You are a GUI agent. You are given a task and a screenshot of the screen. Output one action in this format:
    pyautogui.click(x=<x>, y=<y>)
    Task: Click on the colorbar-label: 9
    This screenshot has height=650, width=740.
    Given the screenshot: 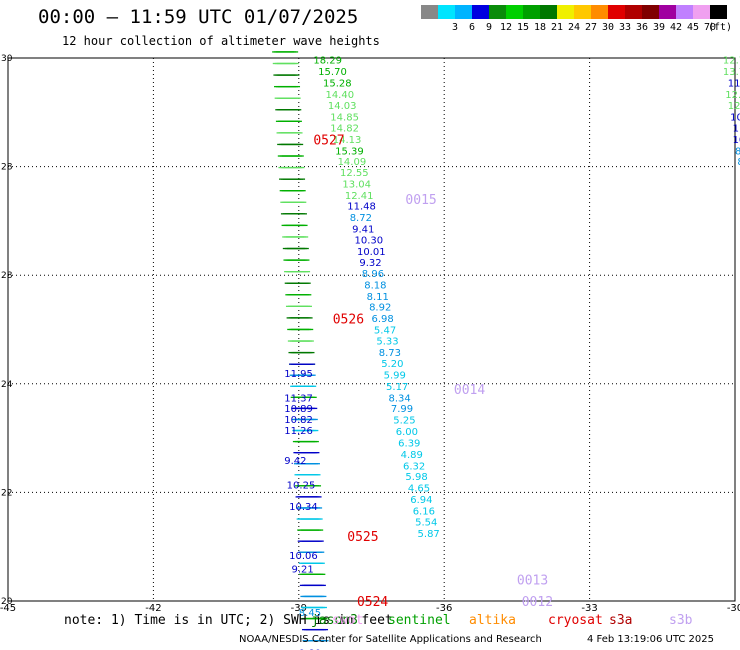 What is the action you would take?
    pyautogui.click(x=489, y=27)
    